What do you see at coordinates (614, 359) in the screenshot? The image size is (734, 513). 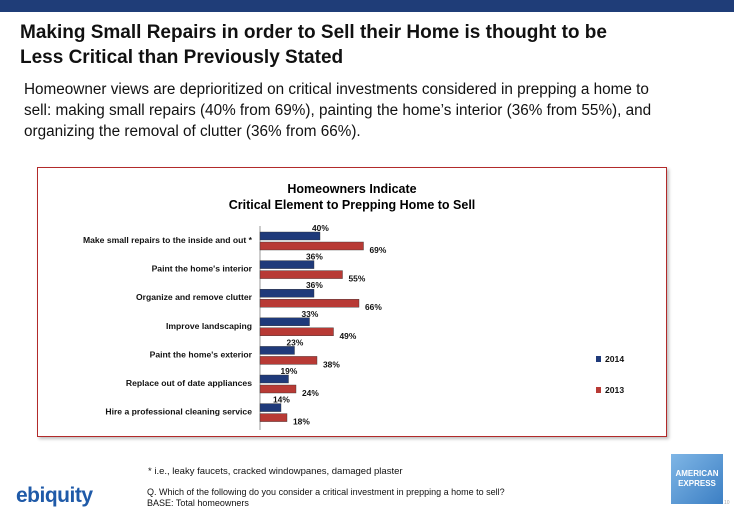 I see `legend-label-2014: 2014` at bounding box center [614, 359].